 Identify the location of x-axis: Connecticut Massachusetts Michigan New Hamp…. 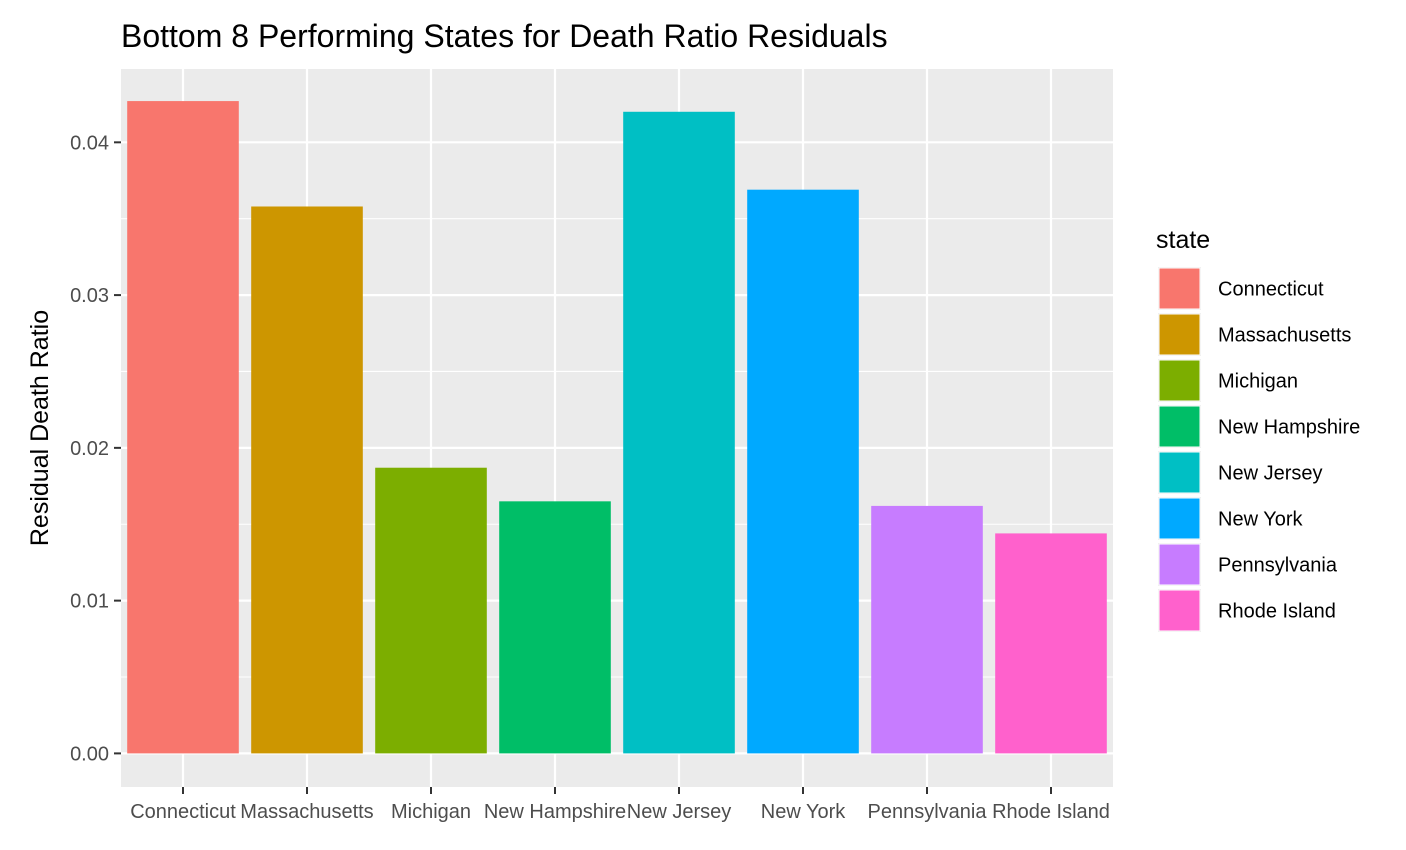
(620, 805).